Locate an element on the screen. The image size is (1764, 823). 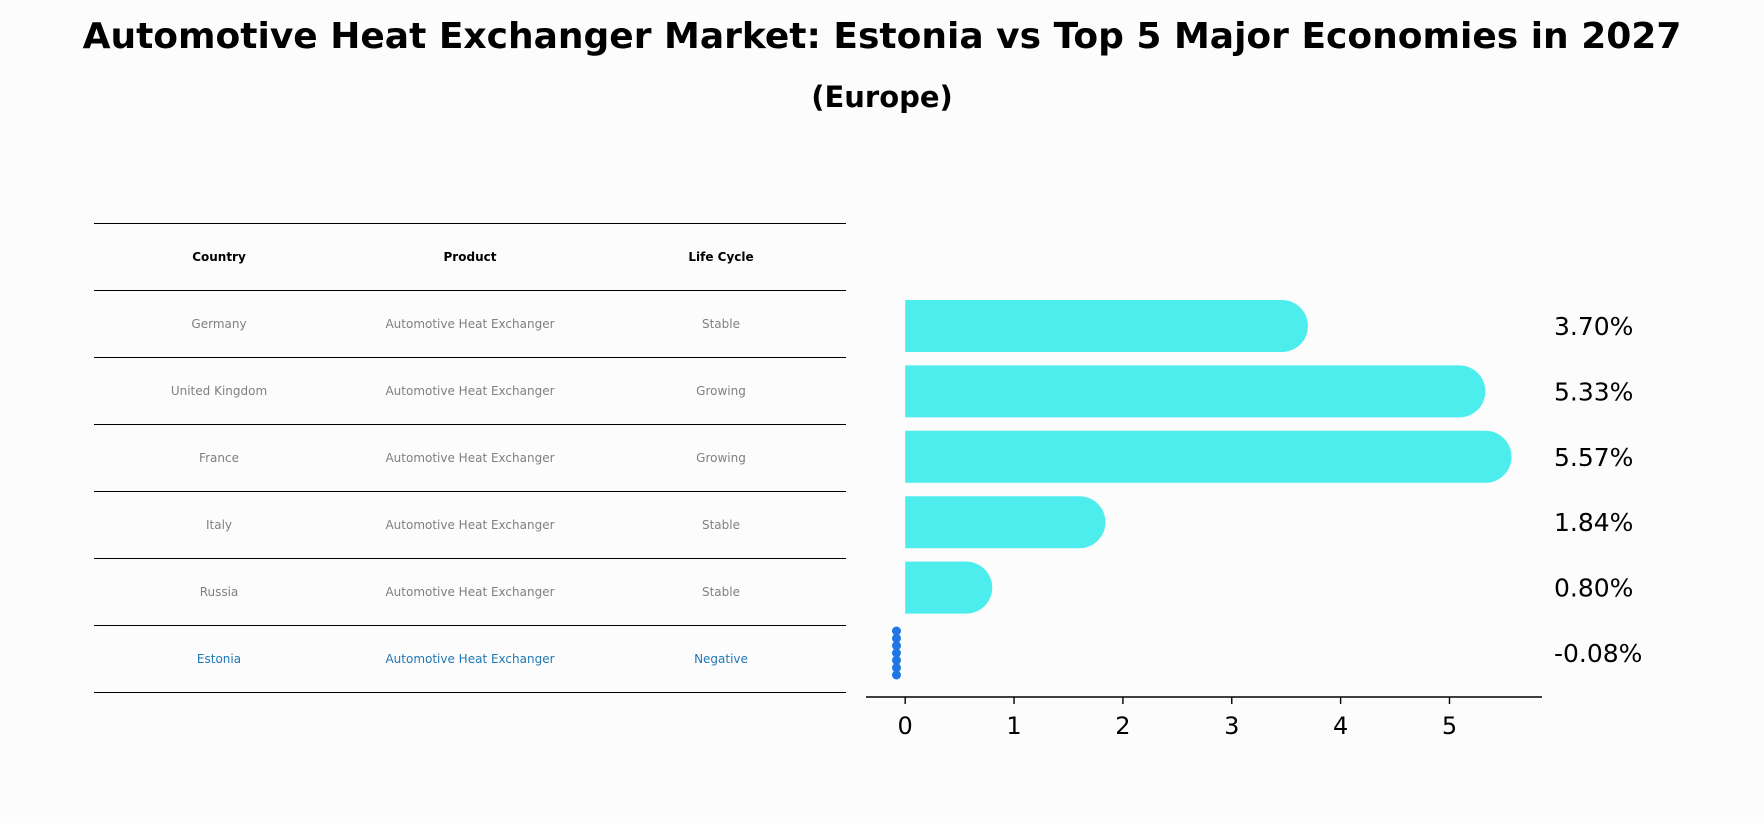
country-cell: United Kingdom is located at coordinates (219, 391).